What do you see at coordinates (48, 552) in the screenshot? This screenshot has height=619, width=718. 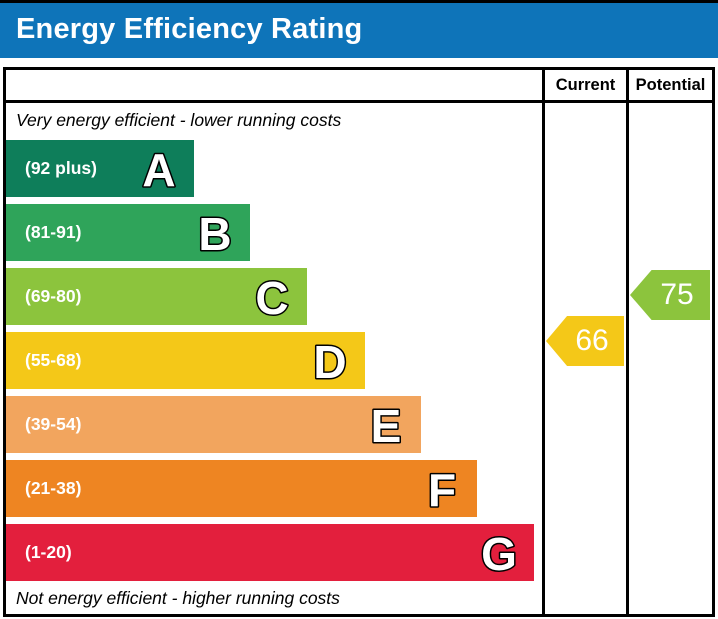 I see `epc-band-range-label: (1-20)` at bounding box center [48, 552].